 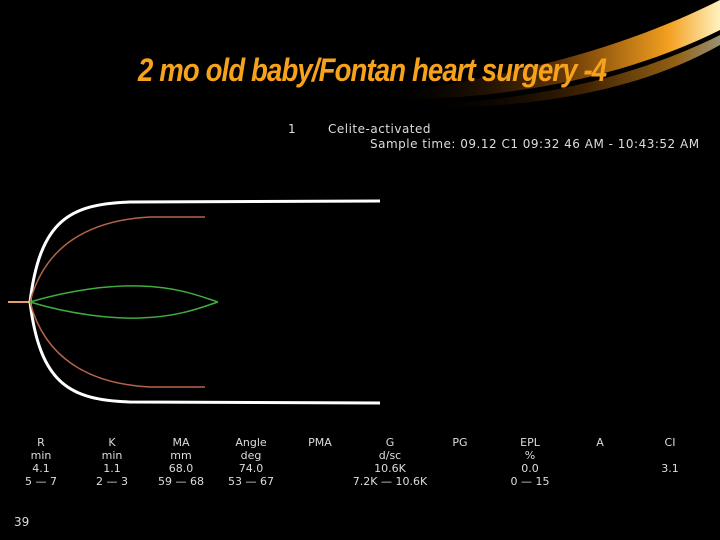 What do you see at coordinates (372, 70) in the screenshot?
I see `slide-title: 2 mo old baby/Fontan heart surgery -4` at bounding box center [372, 70].